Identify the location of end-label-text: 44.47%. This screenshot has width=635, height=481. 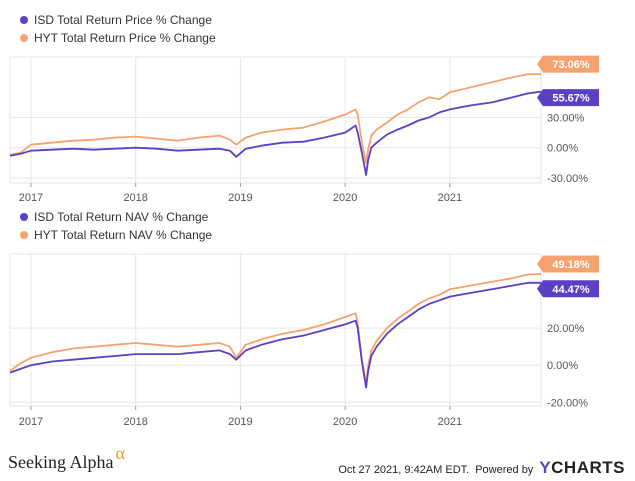
(571, 290).